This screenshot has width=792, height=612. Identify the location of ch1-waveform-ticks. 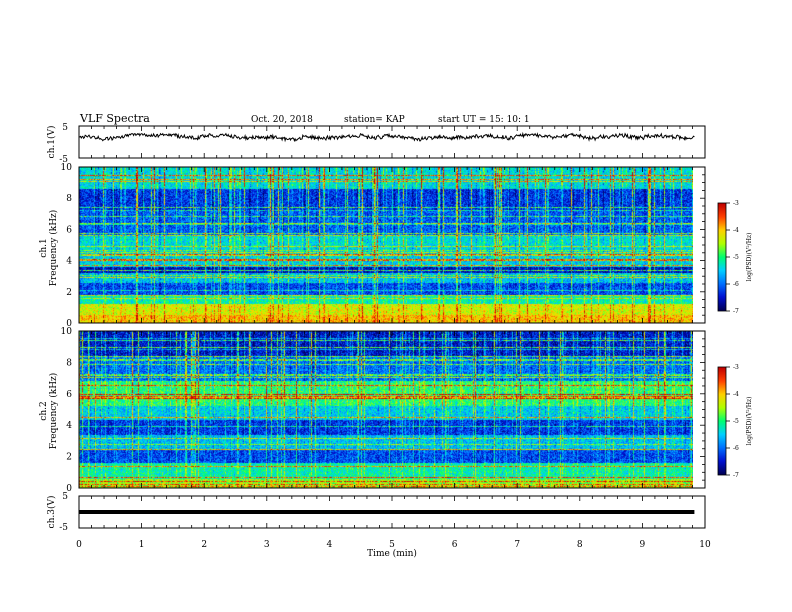
(392, 142).